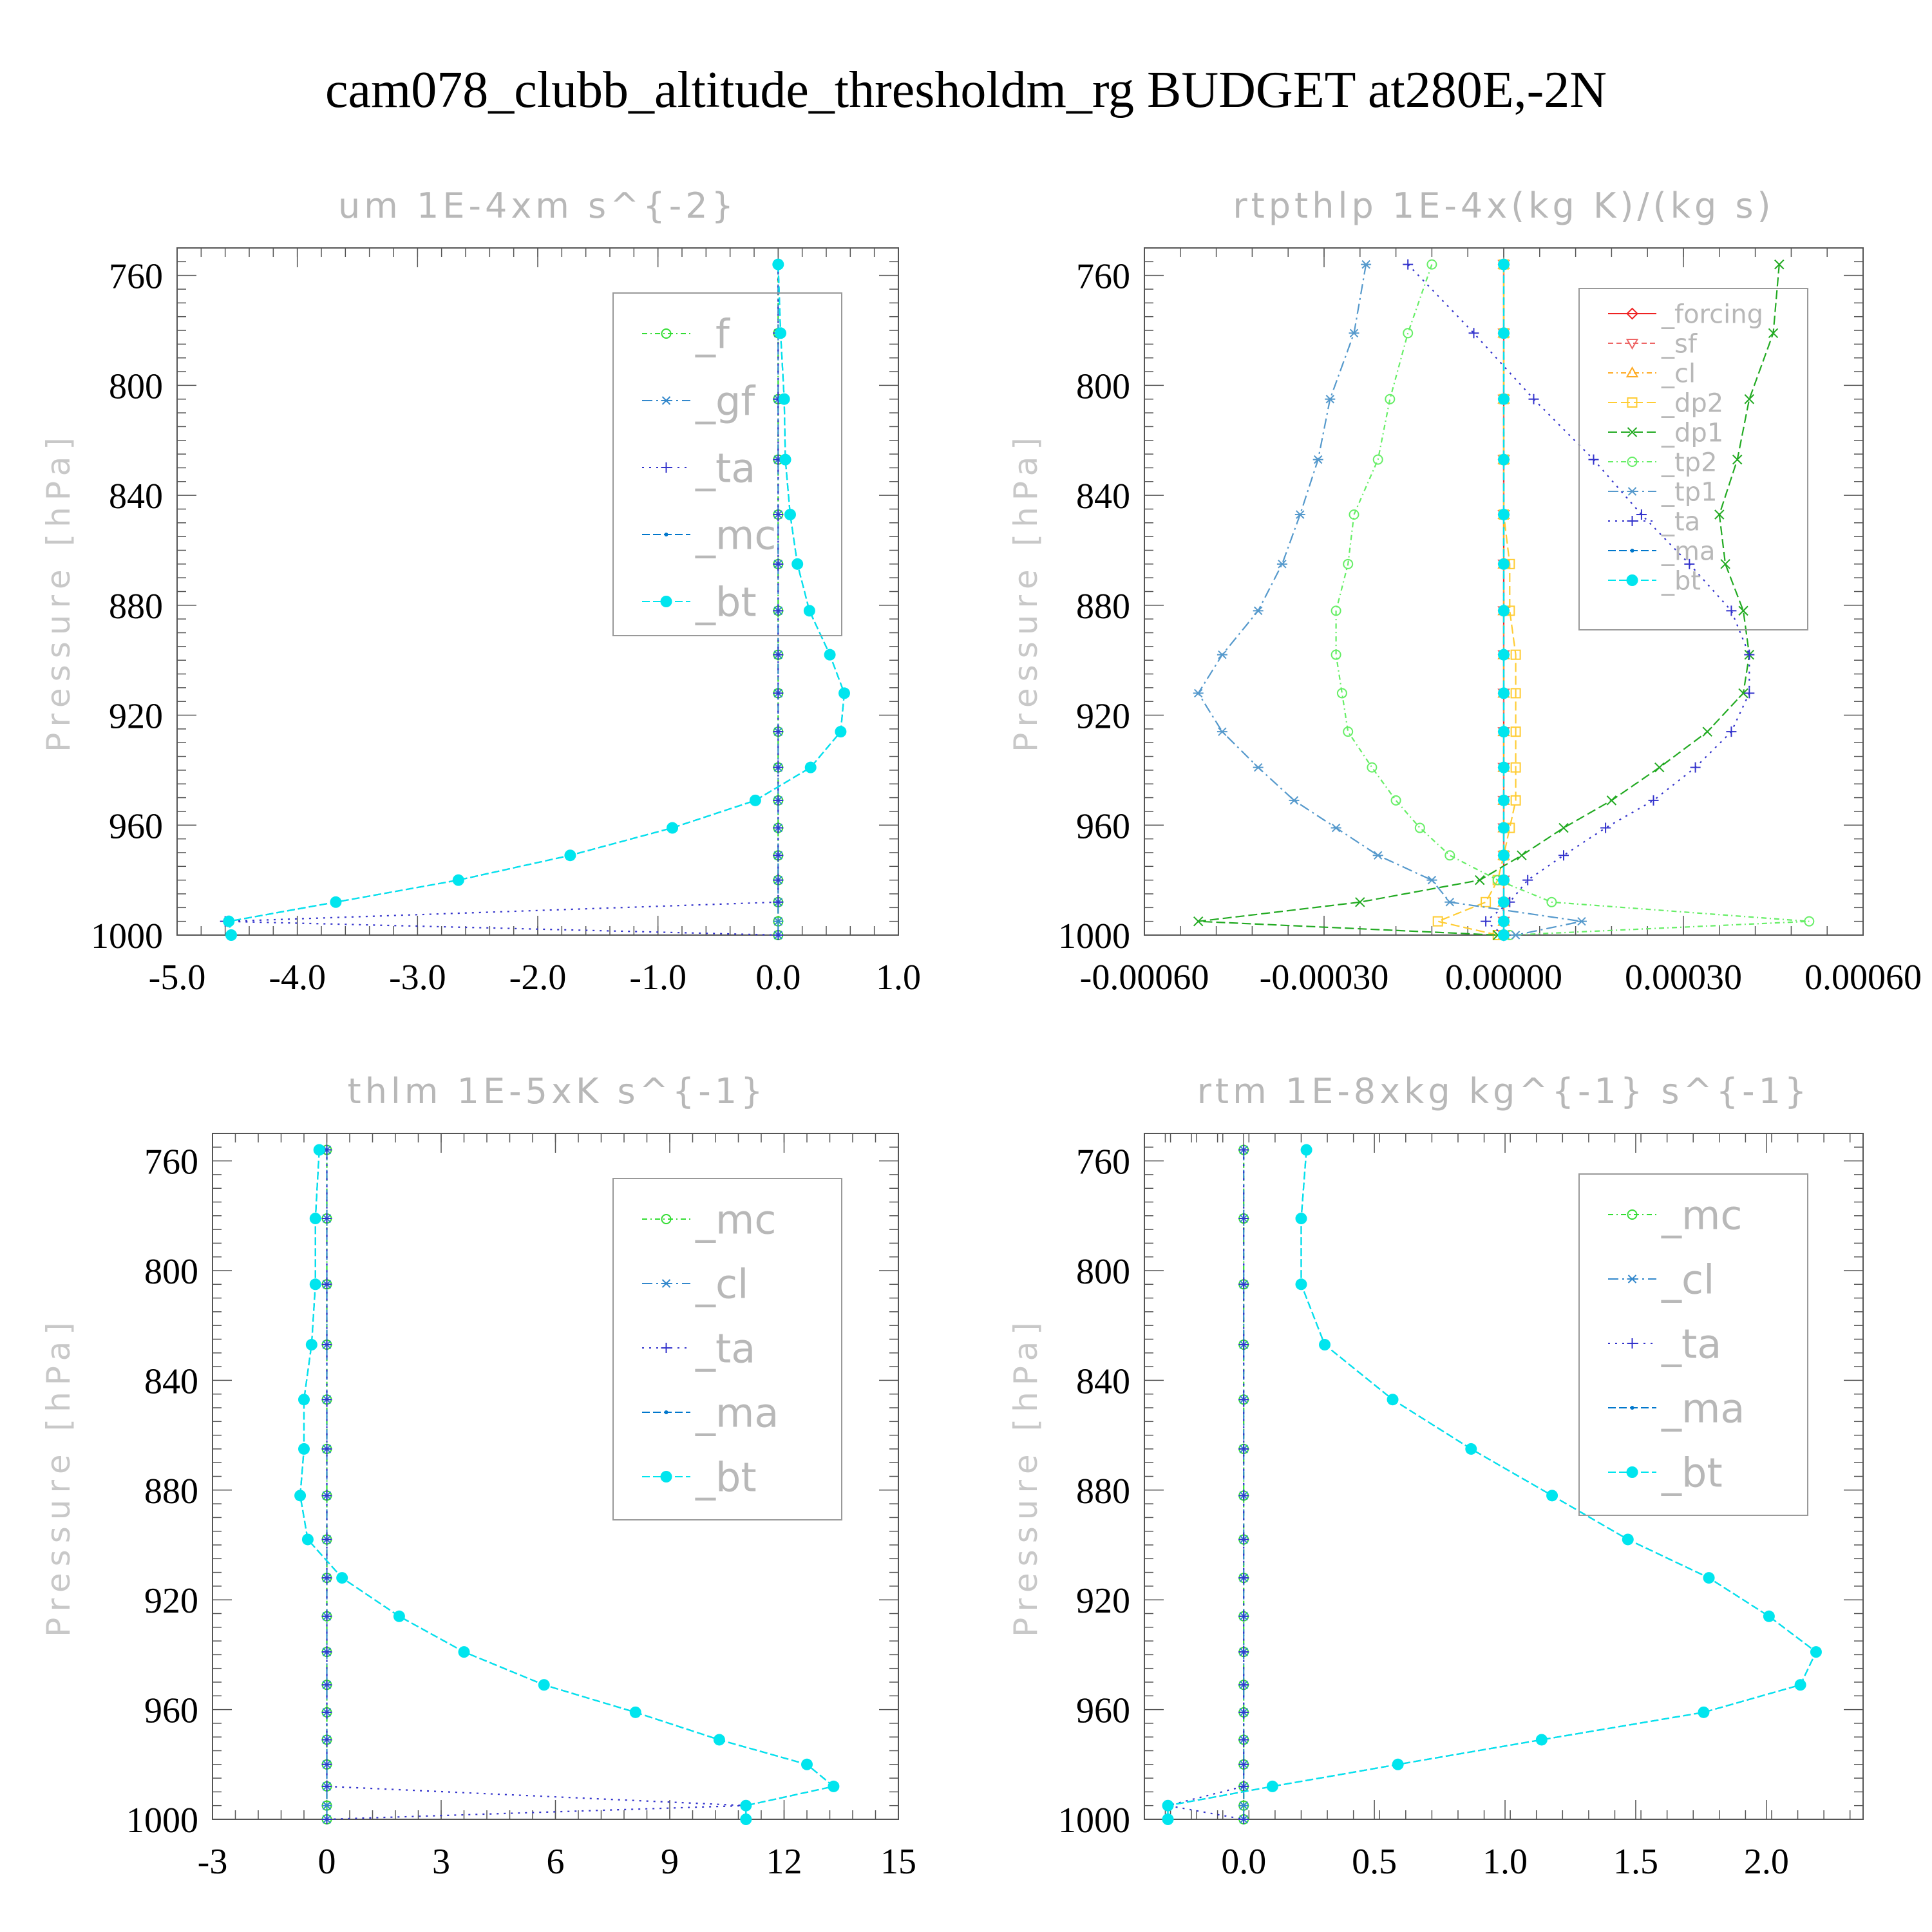 This screenshot has height=1932, width=1932. What do you see at coordinates (1684, 978) in the screenshot?
I see `x-tick-label: 0.00030` at bounding box center [1684, 978].